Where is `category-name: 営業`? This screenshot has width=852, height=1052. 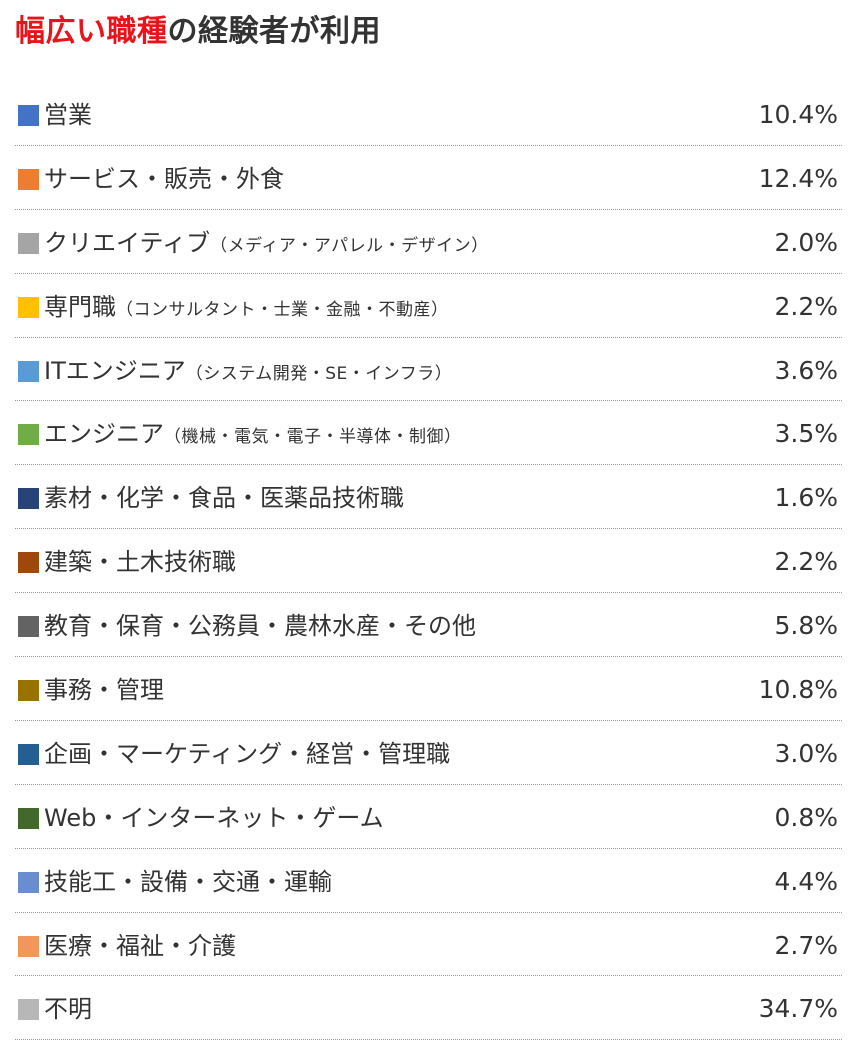
category-name: 営業 is located at coordinates (68, 115).